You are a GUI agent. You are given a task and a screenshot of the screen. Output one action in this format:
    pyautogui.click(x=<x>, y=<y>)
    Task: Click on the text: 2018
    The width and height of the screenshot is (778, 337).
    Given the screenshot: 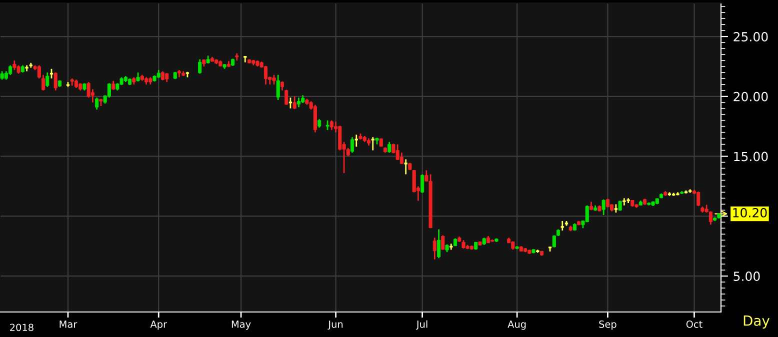 What is the action you would take?
    pyautogui.click(x=22, y=328)
    